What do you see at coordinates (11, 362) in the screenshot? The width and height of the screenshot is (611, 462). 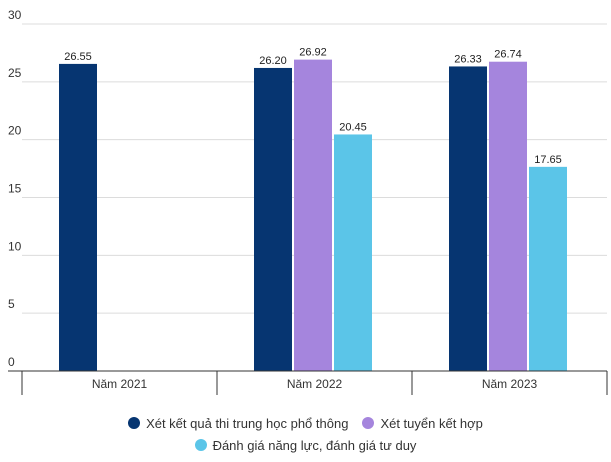 I see `y-tick-0: 0` at bounding box center [11, 362].